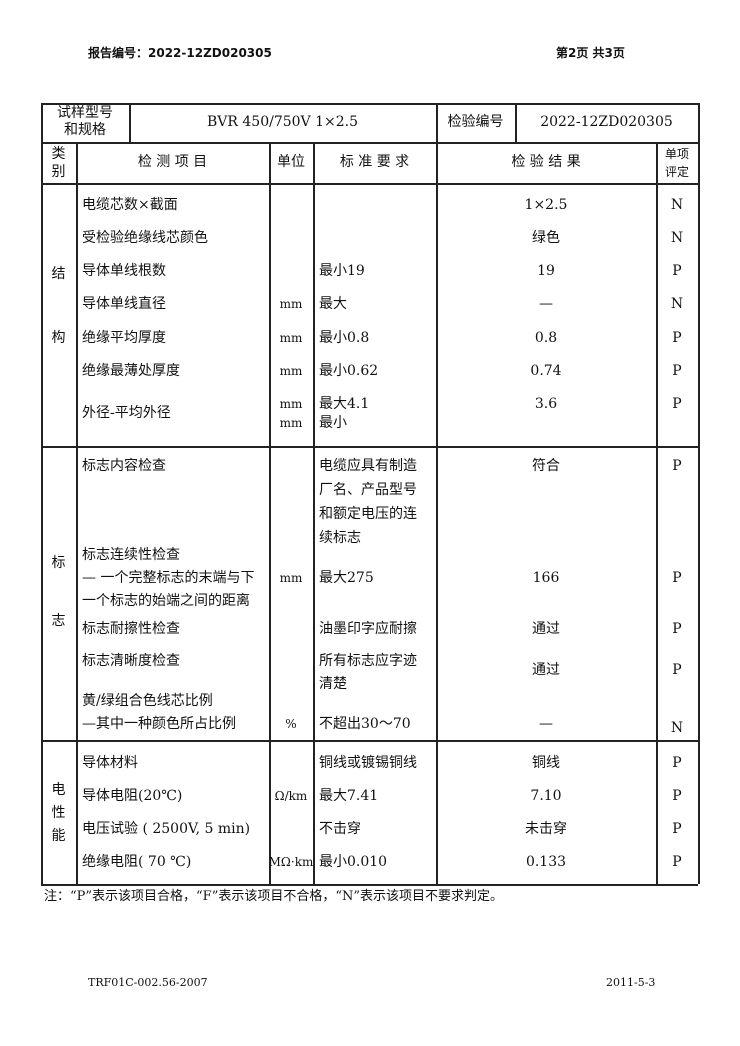 Image resolution: width=740 pixels, height=1046 pixels. Describe the element at coordinates (145, 238) in the screenshot. I see `test-item: 受检验绝缘线芯颜色` at that location.